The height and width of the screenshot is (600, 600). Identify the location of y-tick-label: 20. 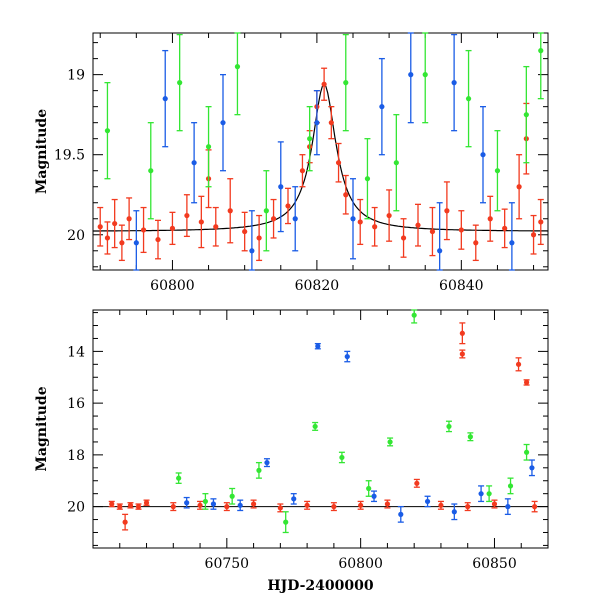
(76, 236).